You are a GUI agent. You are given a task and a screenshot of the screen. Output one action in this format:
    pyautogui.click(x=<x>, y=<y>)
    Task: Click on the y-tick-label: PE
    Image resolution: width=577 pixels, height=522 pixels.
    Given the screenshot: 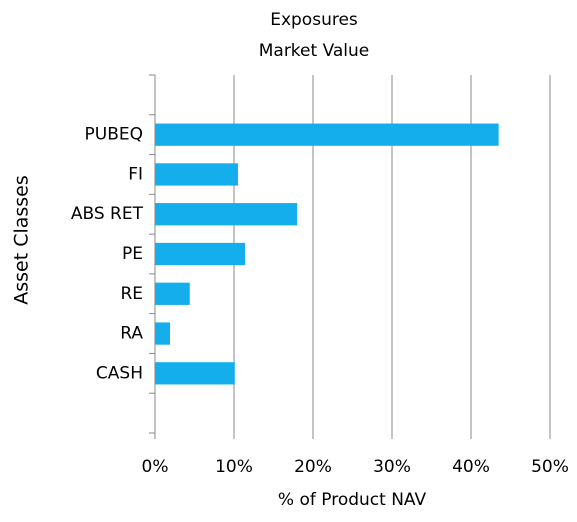 What is the action you would take?
    pyautogui.click(x=132, y=254)
    